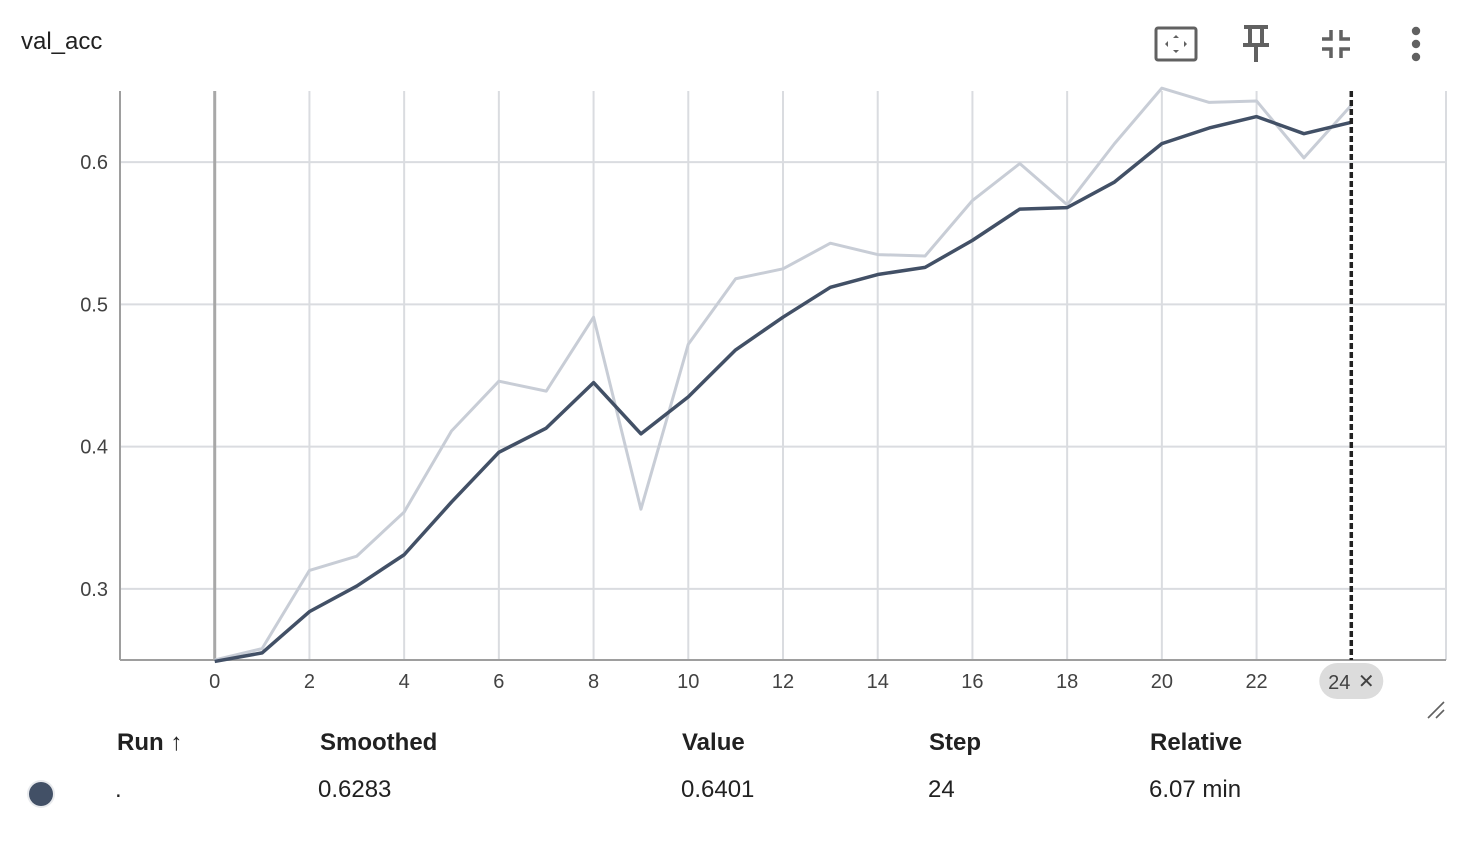 The image size is (1474, 852). Describe the element at coordinates (94, 376) in the screenshot. I see `y-axis: 0.3 0.4 0.5 0.6` at that location.